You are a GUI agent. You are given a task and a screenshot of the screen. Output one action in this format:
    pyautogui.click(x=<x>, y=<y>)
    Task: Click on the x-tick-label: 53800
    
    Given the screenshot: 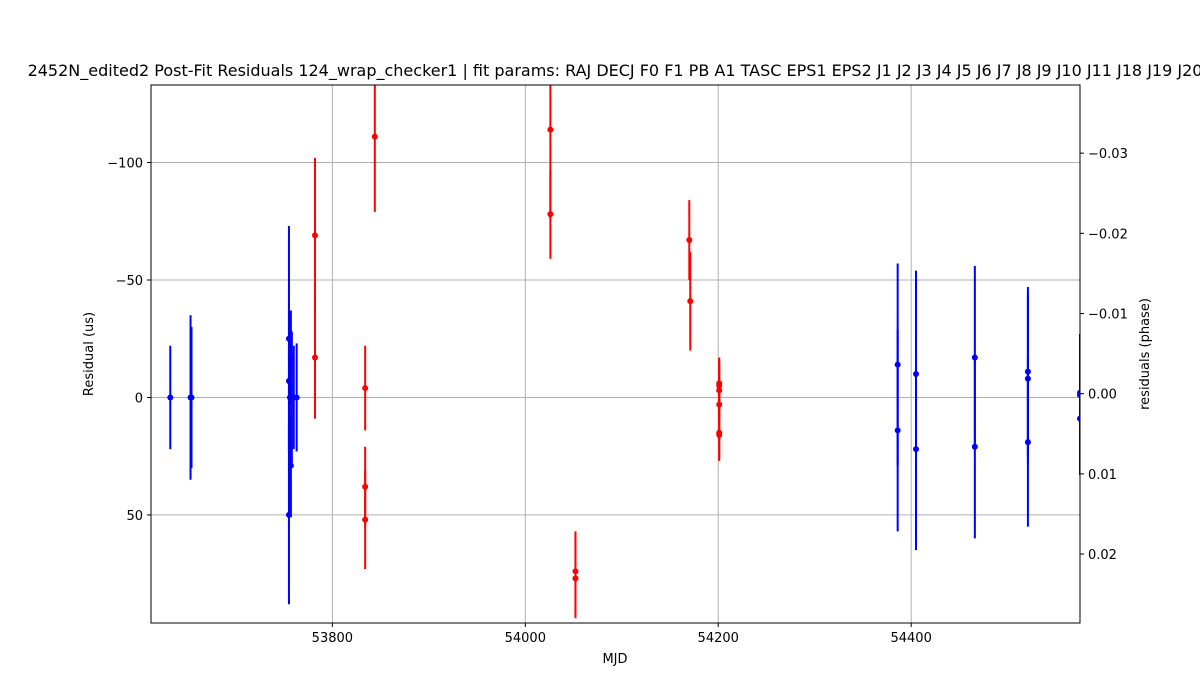 What is the action you would take?
    pyautogui.click(x=332, y=638)
    